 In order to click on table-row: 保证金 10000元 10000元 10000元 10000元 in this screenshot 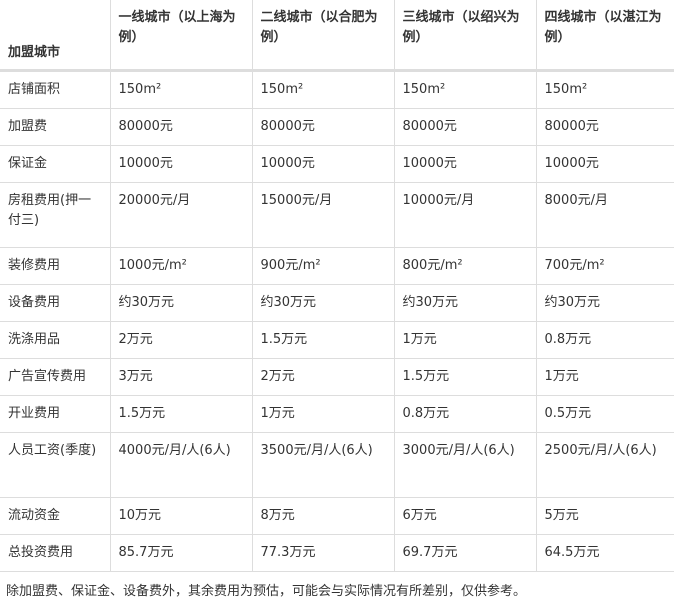, I will do `click(337, 164)`.